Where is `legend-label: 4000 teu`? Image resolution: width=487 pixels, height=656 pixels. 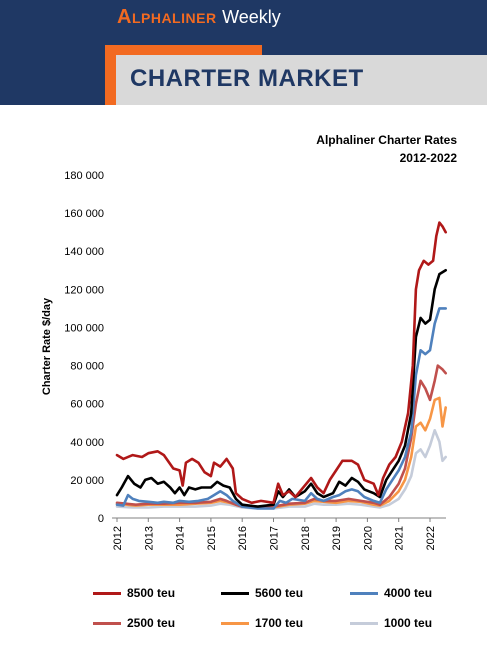 legend-label: 4000 teu is located at coordinates (408, 593).